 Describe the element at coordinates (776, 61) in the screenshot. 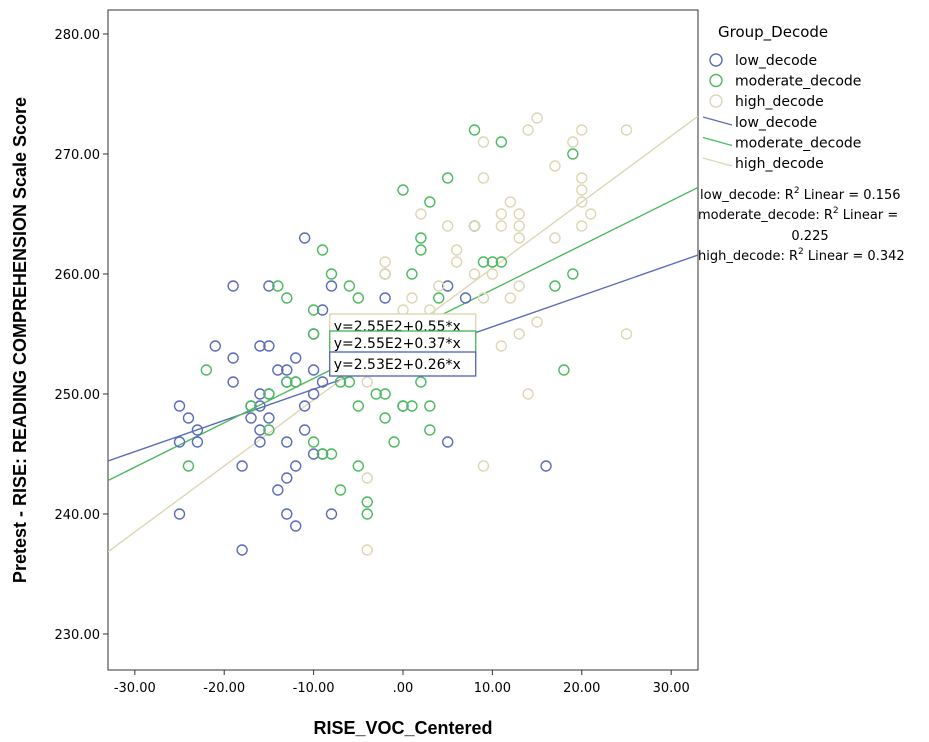

I see `legend-marker-label: low_decode` at that location.